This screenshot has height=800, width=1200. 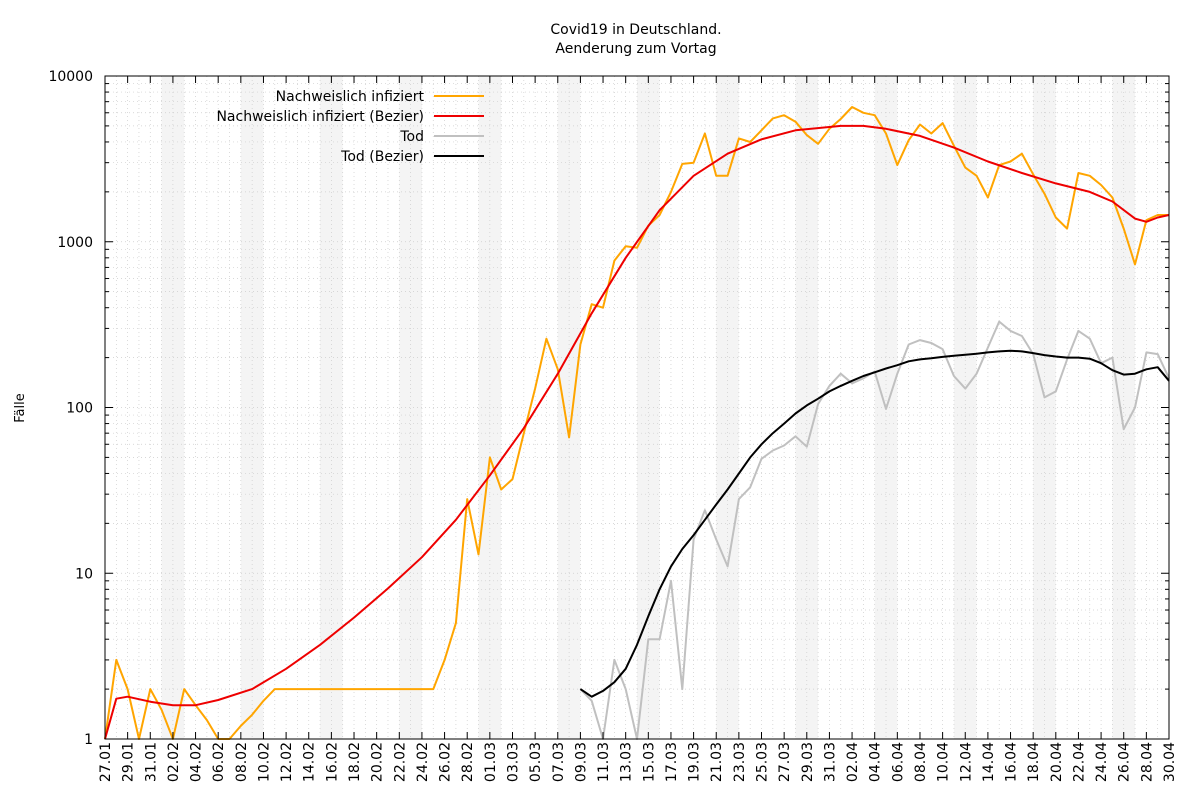 What do you see at coordinates (989, 762) in the screenshot?
I see `x-tick-label: 14.04` at bounding box center [989, 762].